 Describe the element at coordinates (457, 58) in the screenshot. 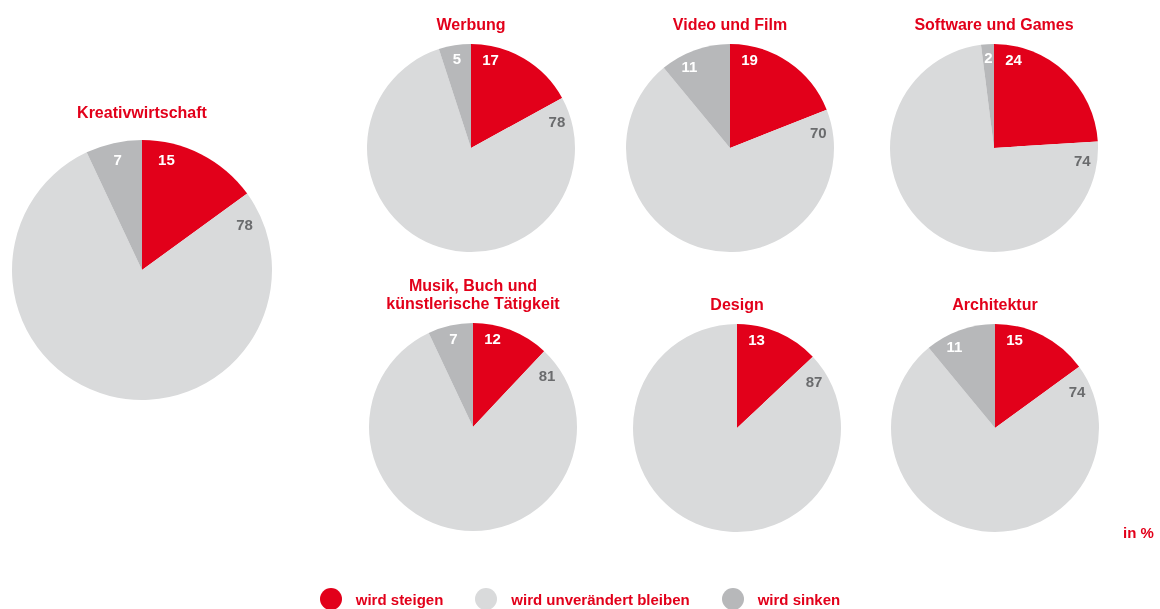

I see `data-label: 5` at that location.